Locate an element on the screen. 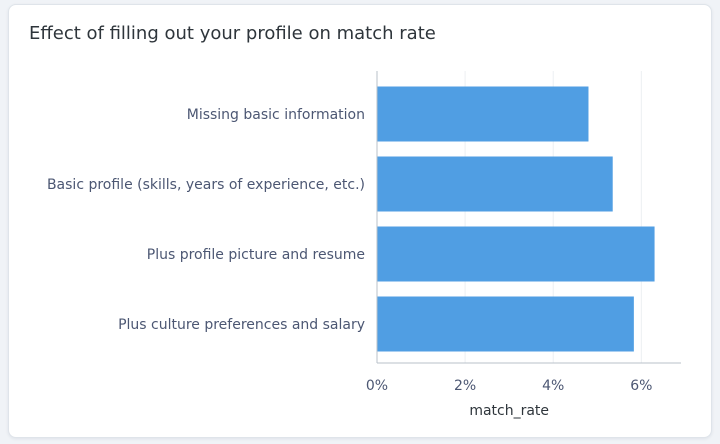 The width and height of the screenshot is (720, 444). x-tick-label: 6% is located at coordinates (641, 386).